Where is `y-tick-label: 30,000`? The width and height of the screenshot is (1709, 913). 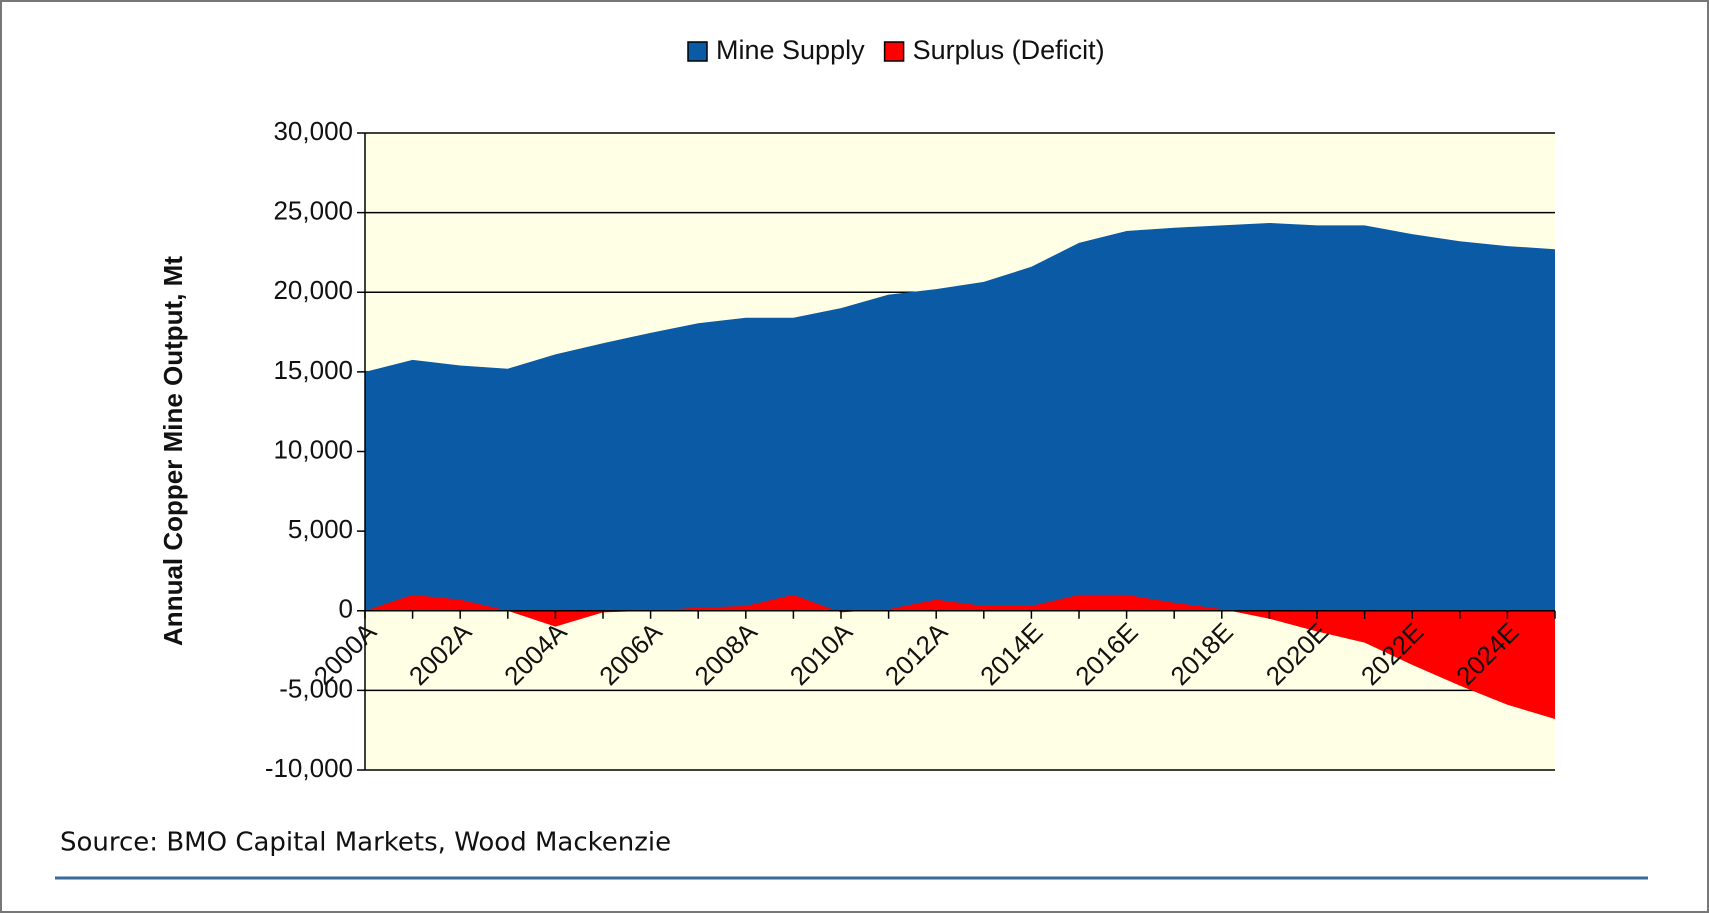
y-tick-label: 30,000 is located at coordinates (313, 131).